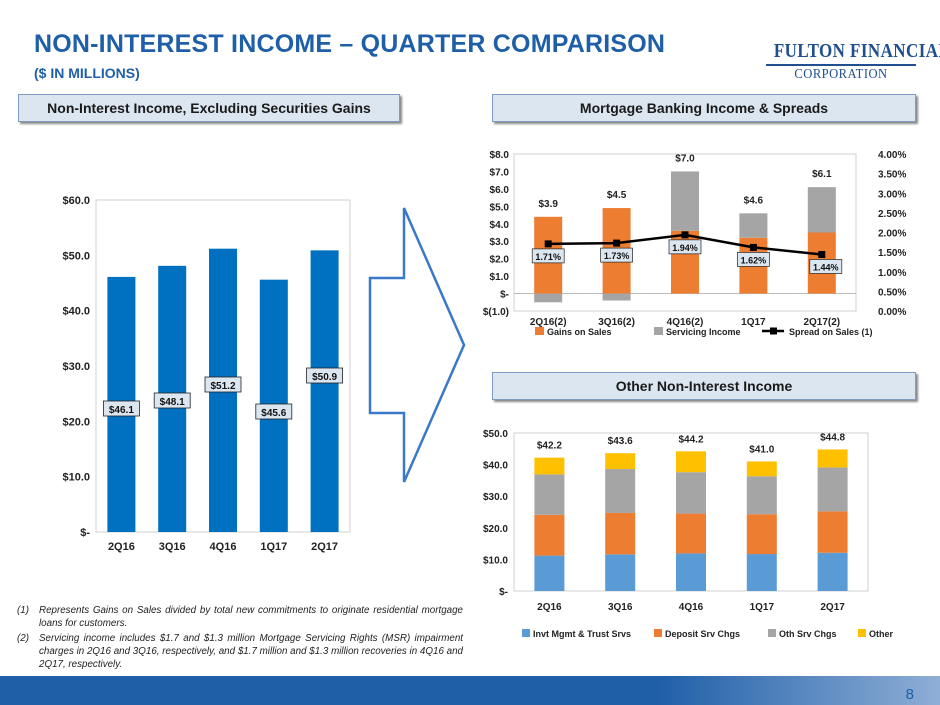 The height and width of the screenshot is (705, 940). I want to click on chart3-total-label: $41.0, so click(761, 449).